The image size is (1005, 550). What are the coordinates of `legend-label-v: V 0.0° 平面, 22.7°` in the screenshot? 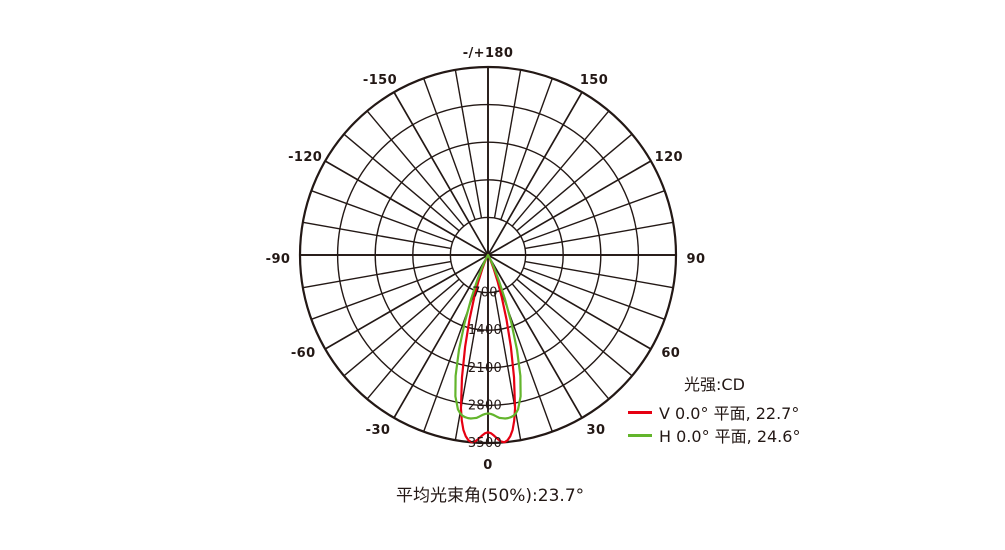 It's located at (729, 413).